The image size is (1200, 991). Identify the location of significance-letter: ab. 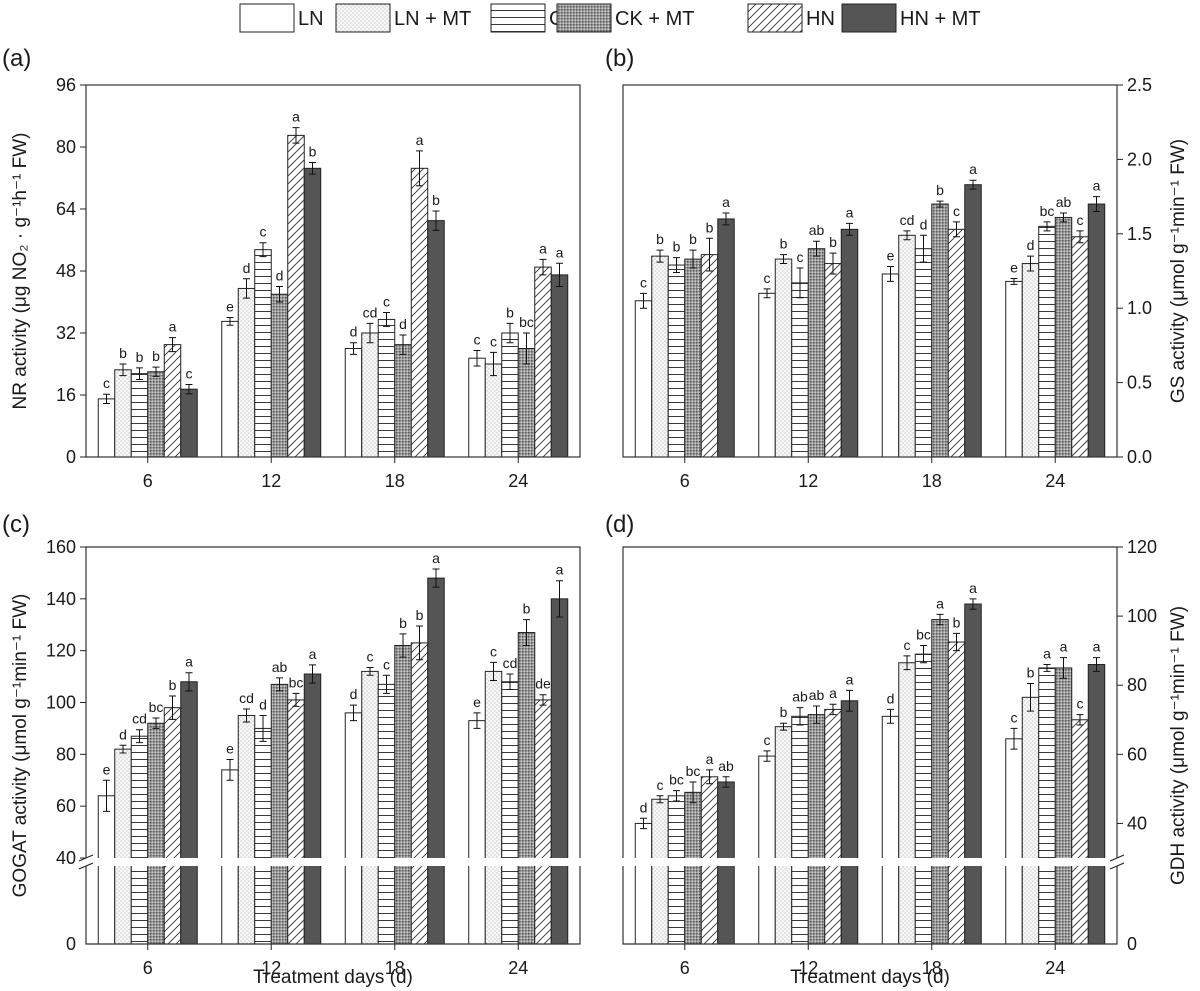
(817, 695).